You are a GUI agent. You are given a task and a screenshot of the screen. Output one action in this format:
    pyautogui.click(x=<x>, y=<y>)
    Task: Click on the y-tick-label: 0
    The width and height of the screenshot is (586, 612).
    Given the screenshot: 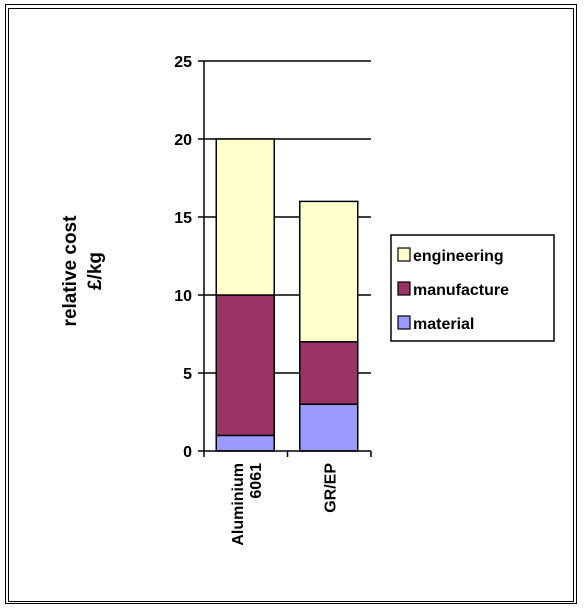 What is the action you would take?
    pyautogui.click(x=187, y=452)
    